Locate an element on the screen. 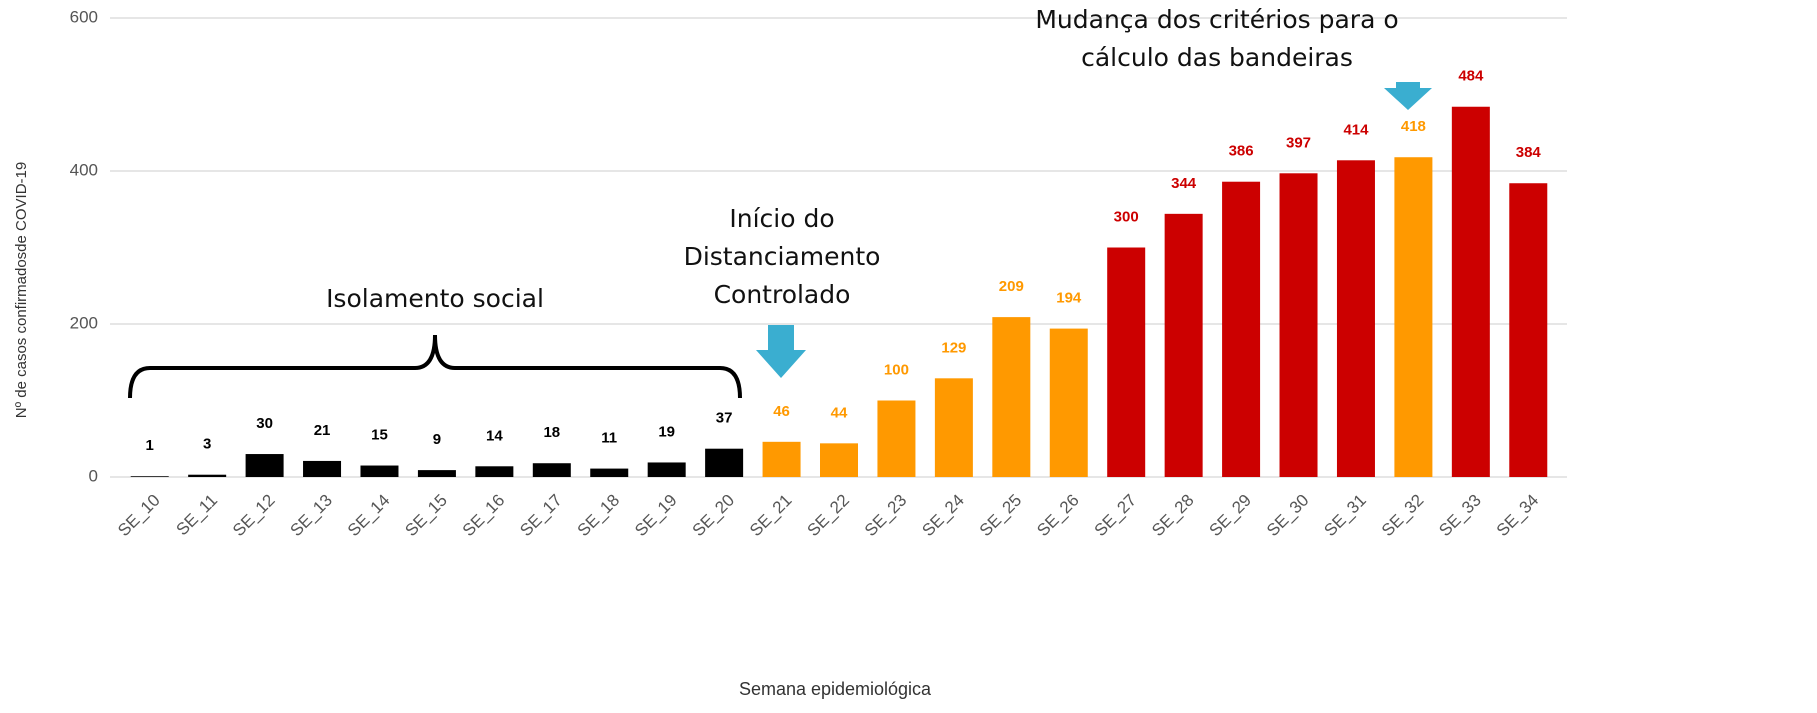 The height and width of the screenshot is (713, 1817). data-label: 194 is located at coordinates (1069, 298).